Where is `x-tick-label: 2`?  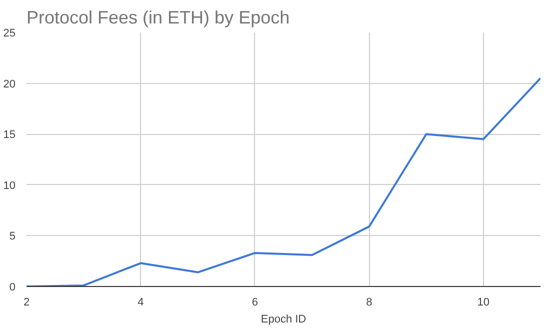 x-tick-label: 2 is located at coordinates (26, 302).